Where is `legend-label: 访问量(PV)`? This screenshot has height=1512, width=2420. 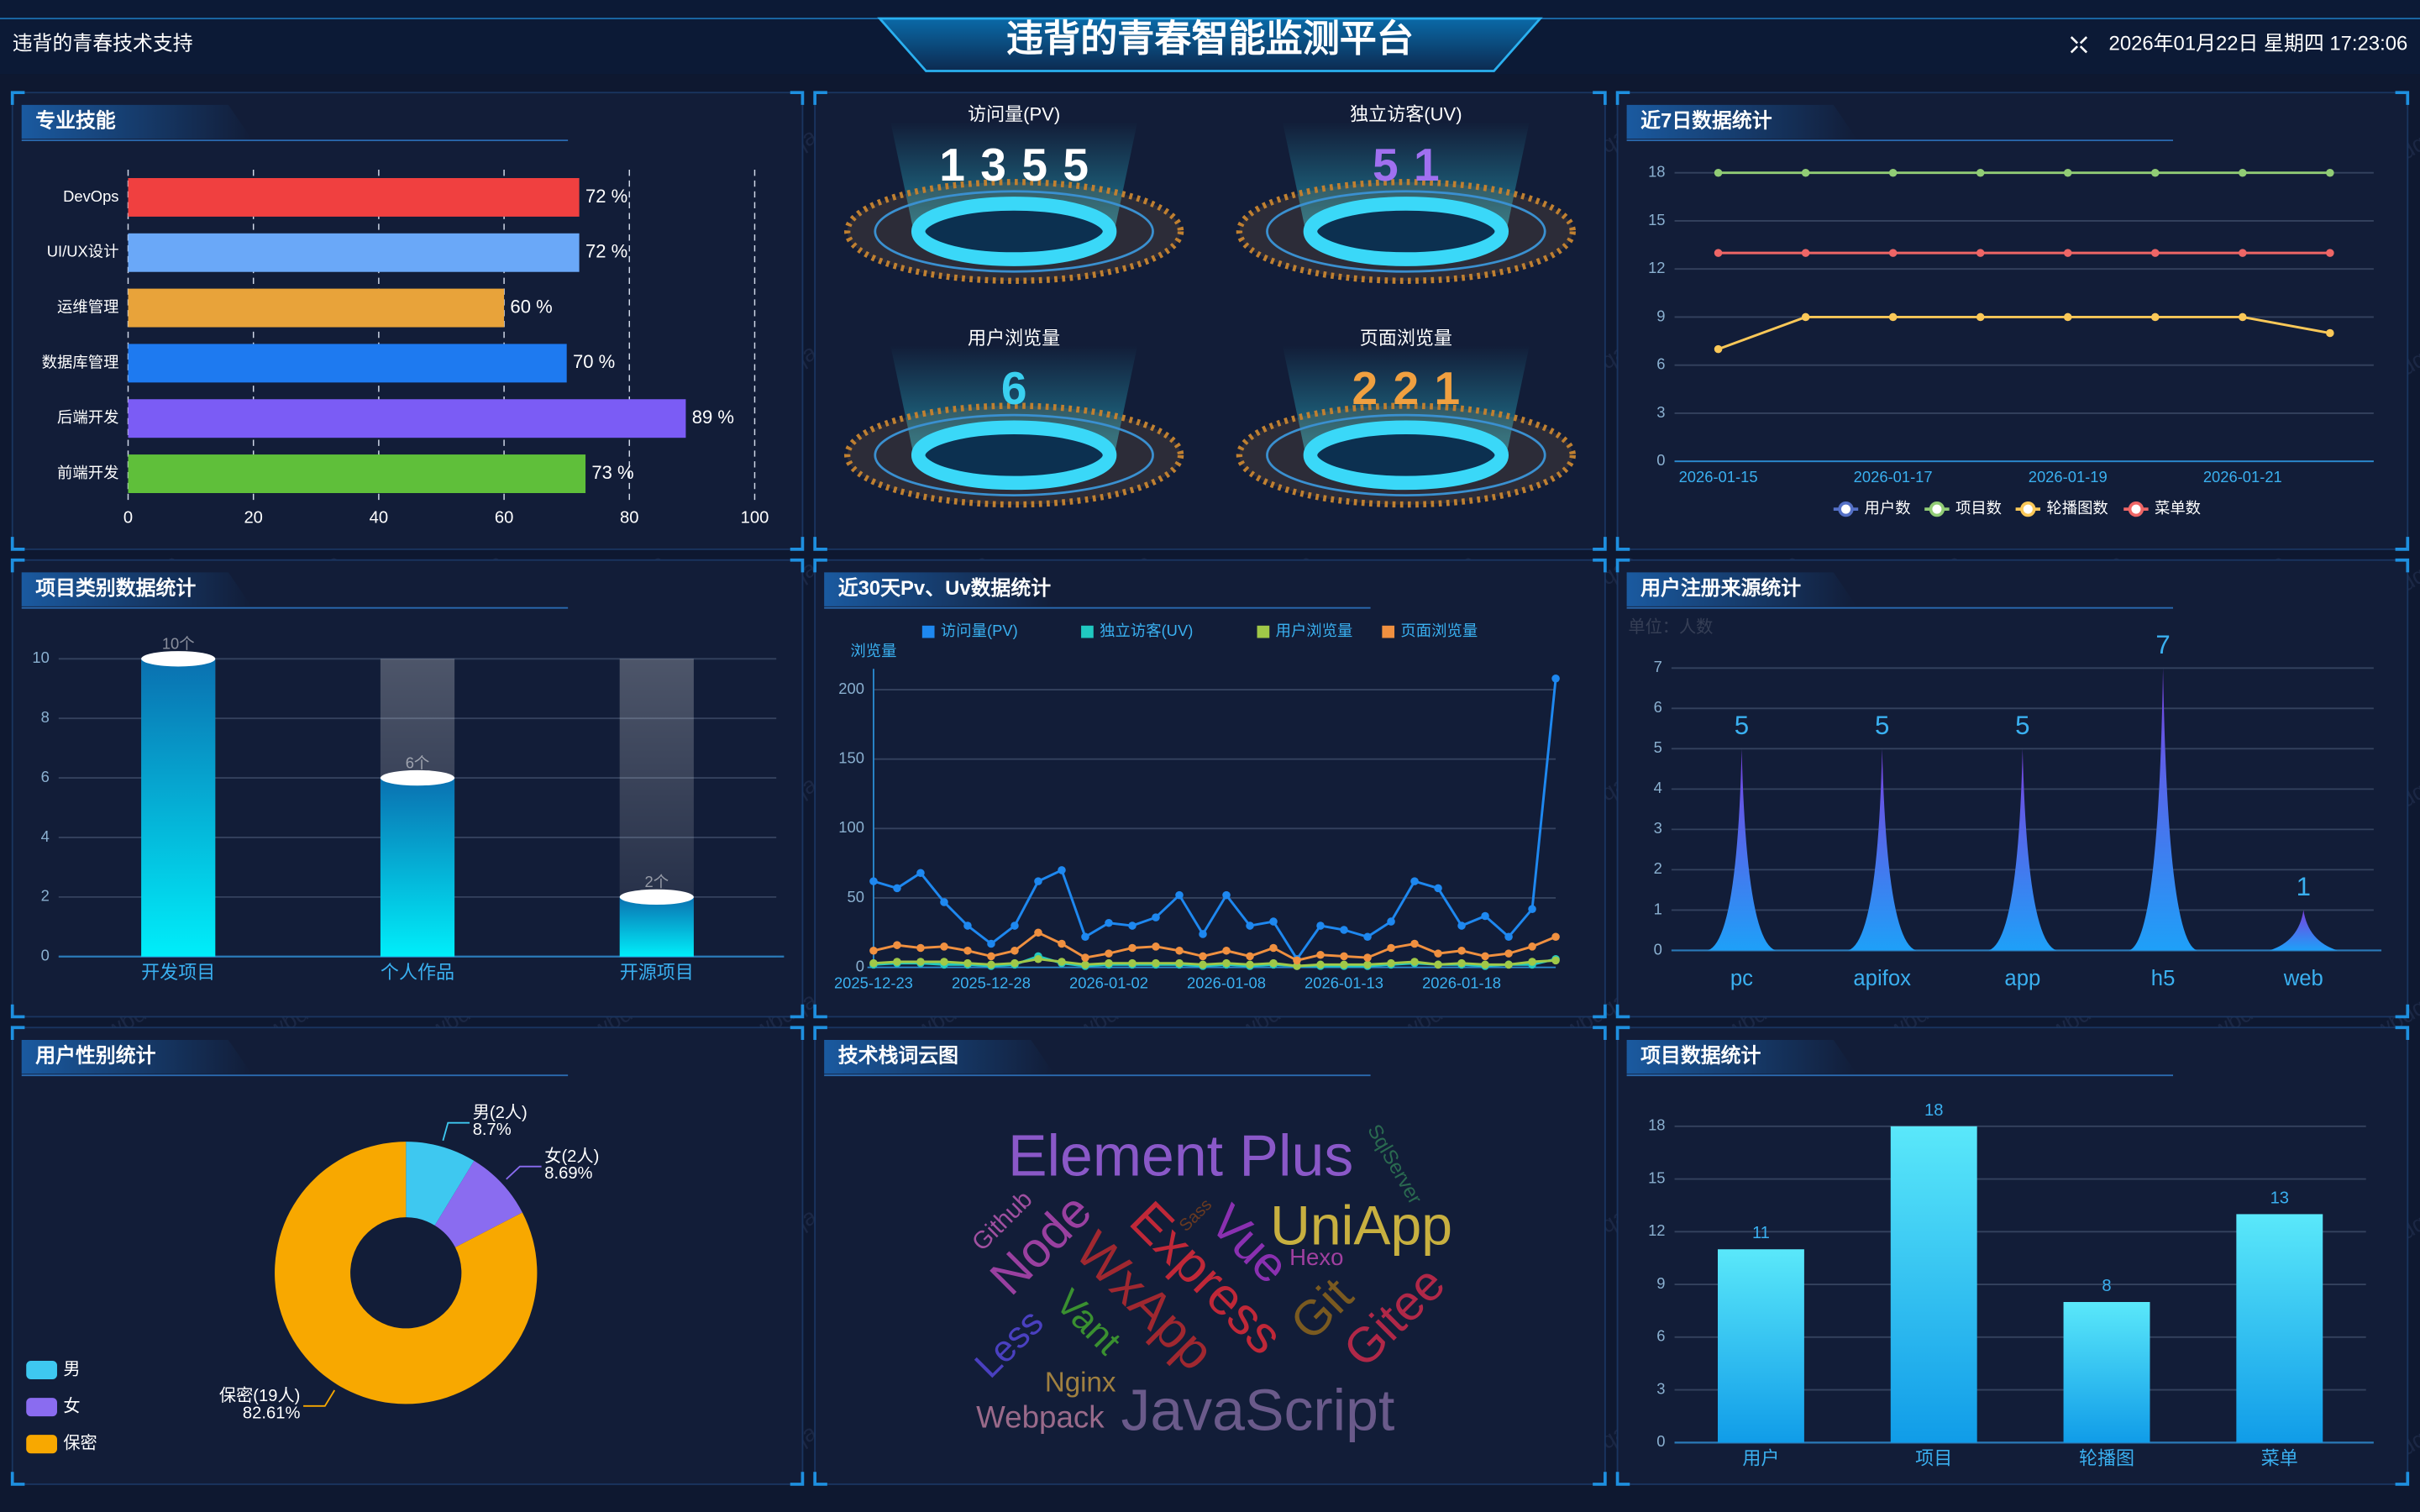
legend-label: 访问量(PV) is located at coordinates (979, 630).